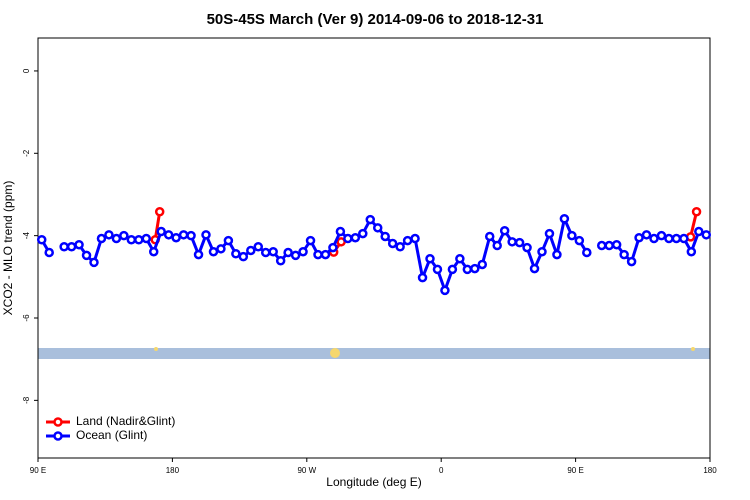 This screenshot has height=500, width=750. Describe the element at coordinates (38, 470) in the screenshot. I see `x-tick-label: 90 E` at that location.